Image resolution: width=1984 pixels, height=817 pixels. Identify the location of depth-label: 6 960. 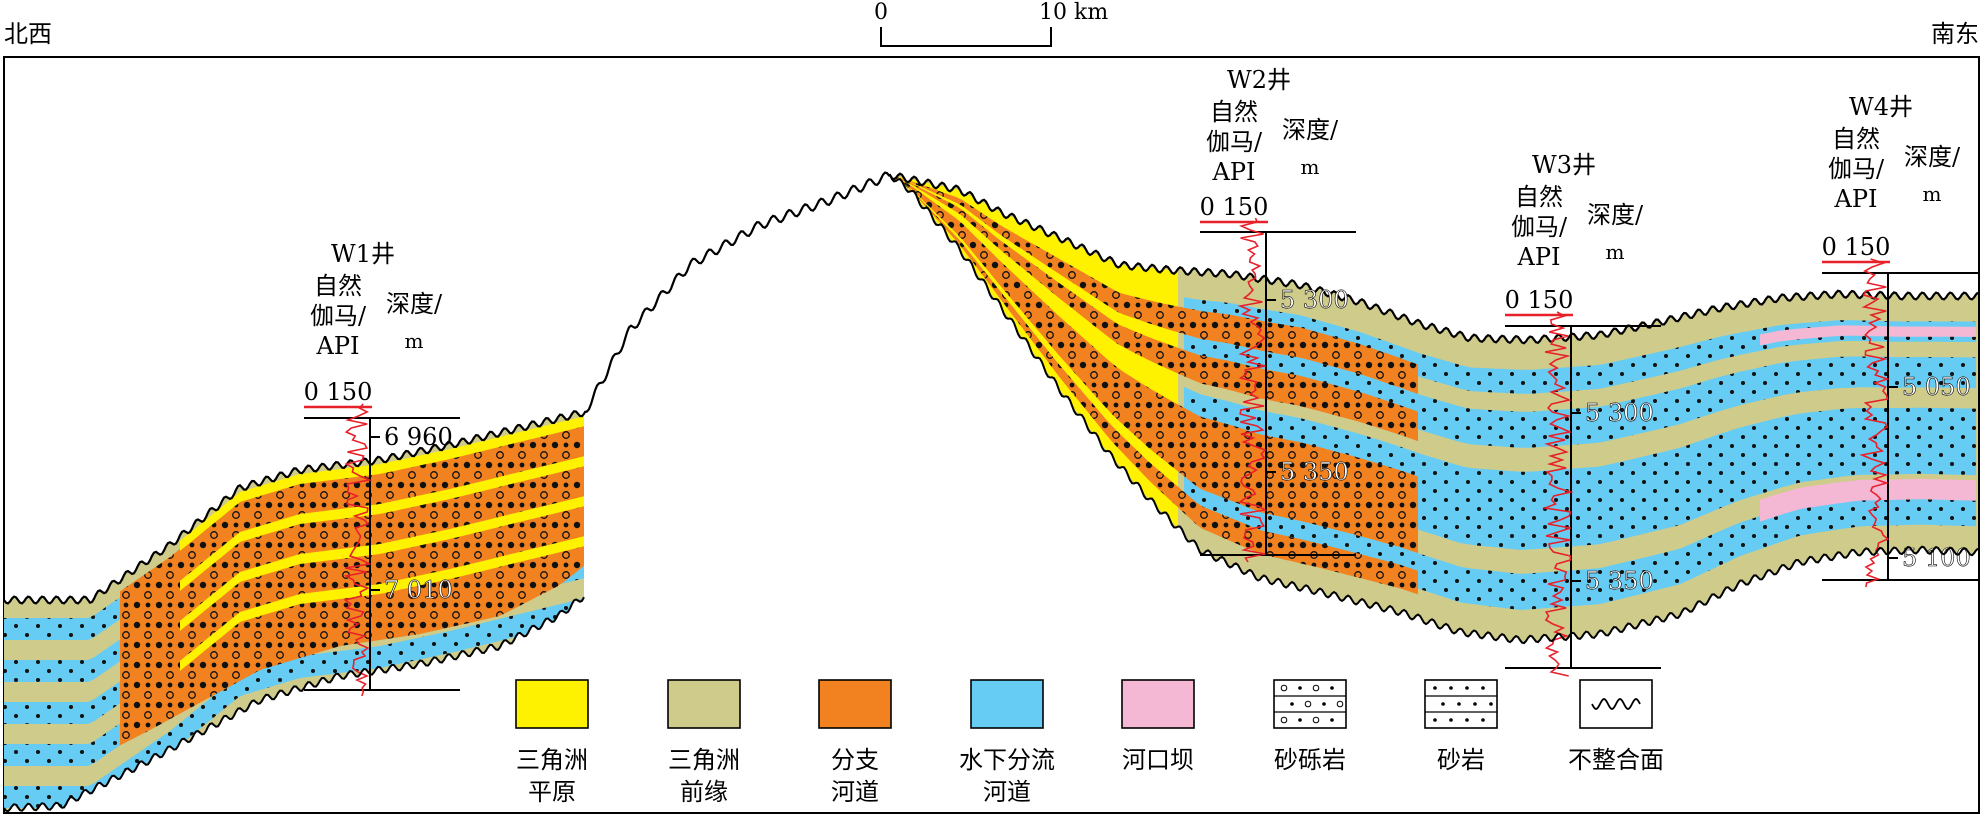
(418, 437).